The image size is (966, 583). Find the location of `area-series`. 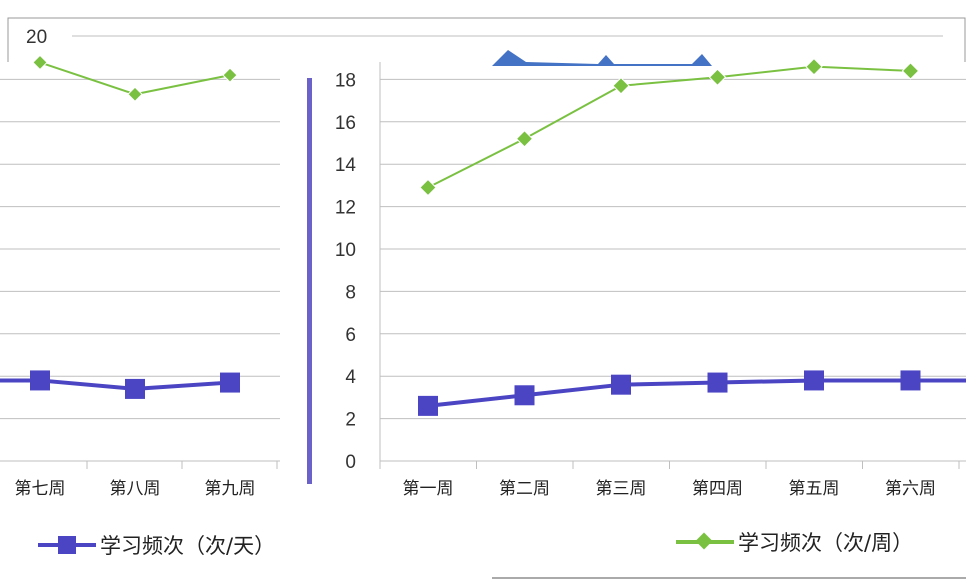

area-series is located at coordinates (586, 58).